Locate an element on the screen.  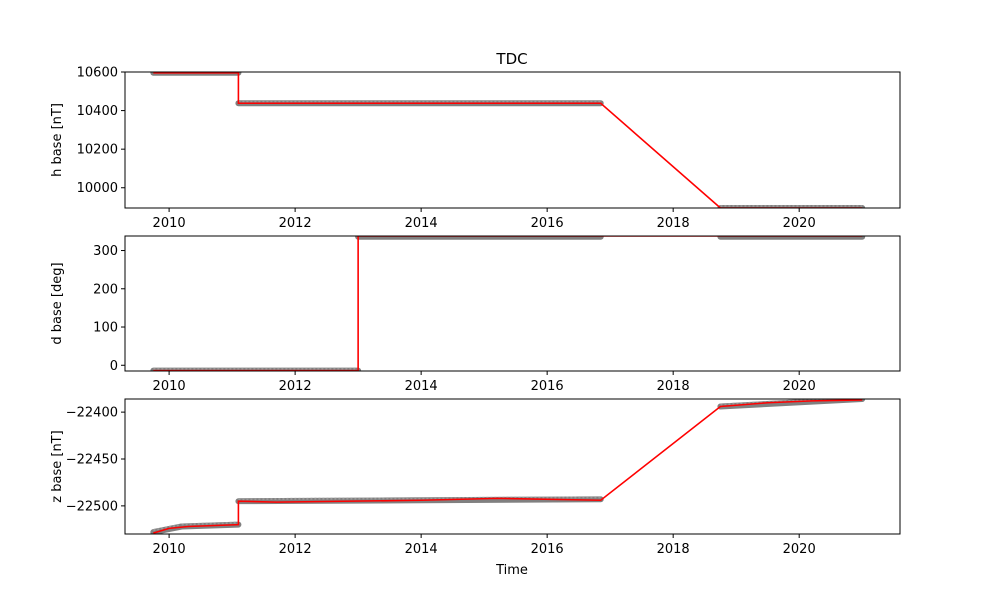
y-axis-label: z base [nT] is located at coordinates (57, 466).